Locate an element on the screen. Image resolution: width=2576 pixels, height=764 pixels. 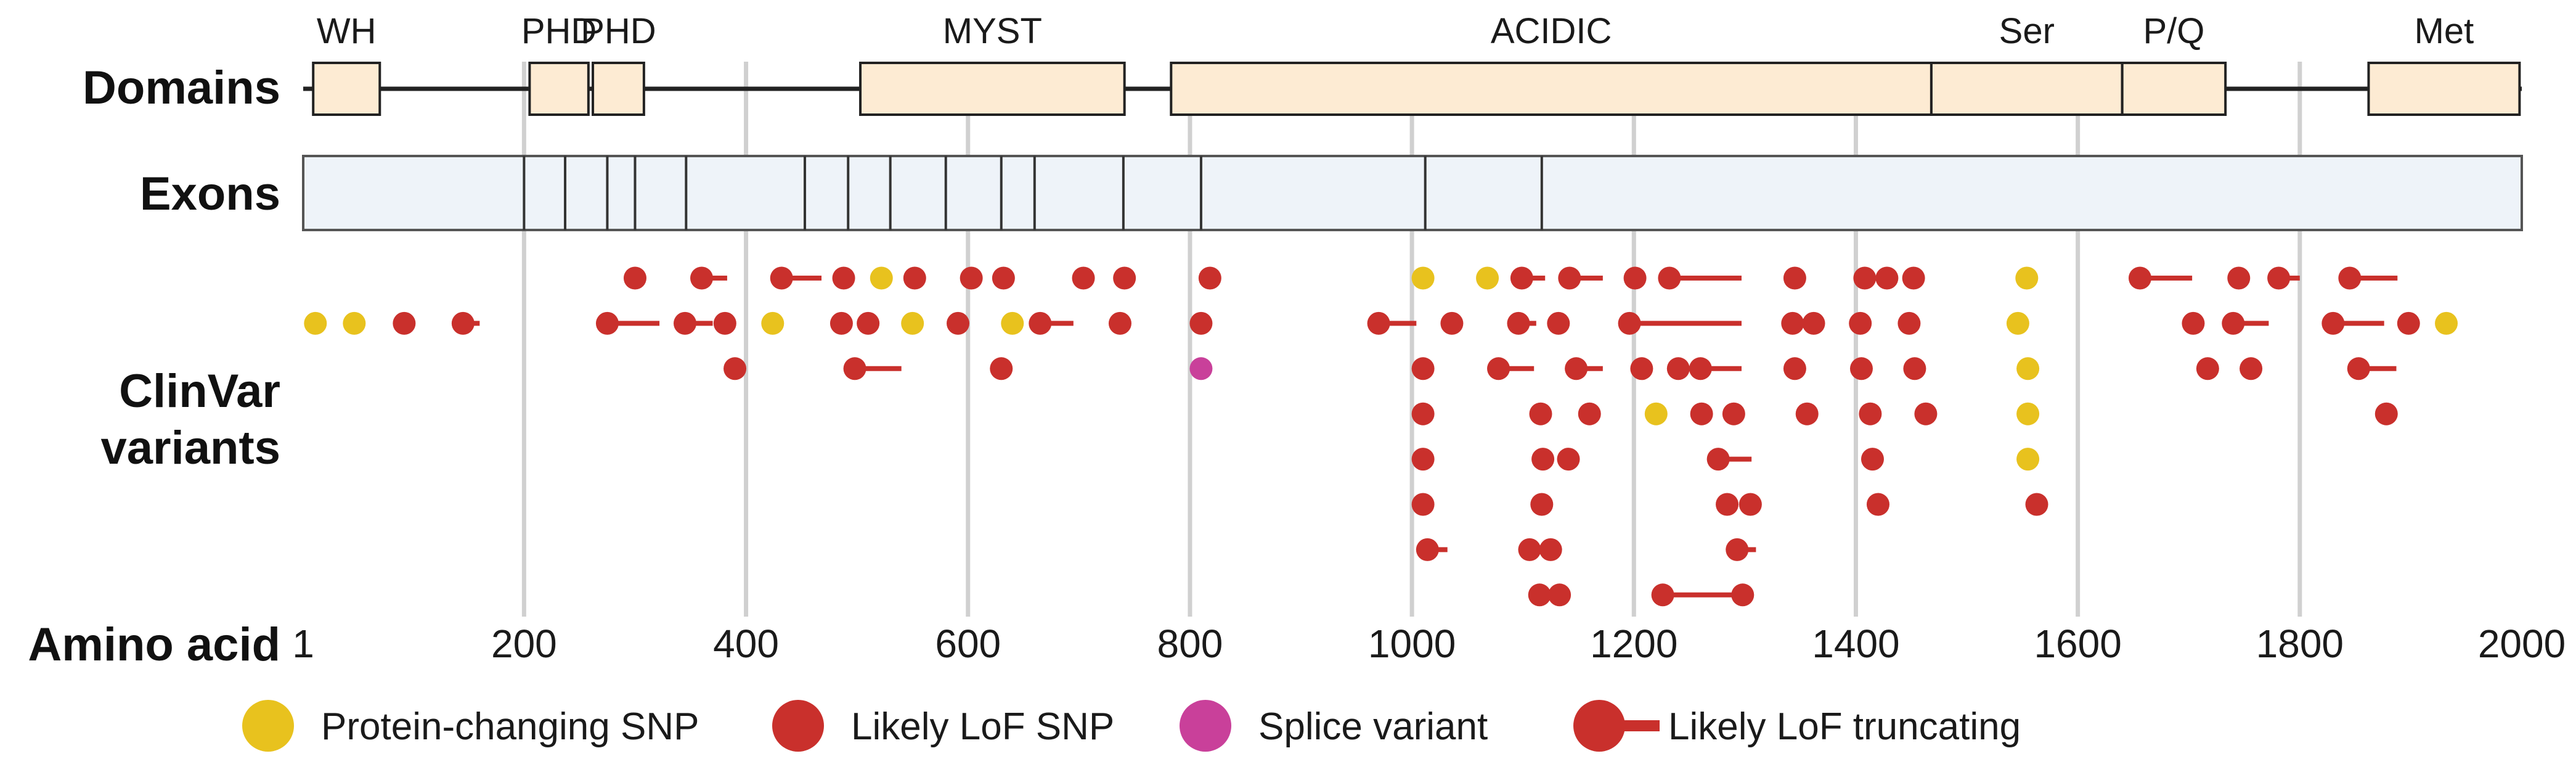
x-tick-label-1: 1 is located at coordinates (303, 644).